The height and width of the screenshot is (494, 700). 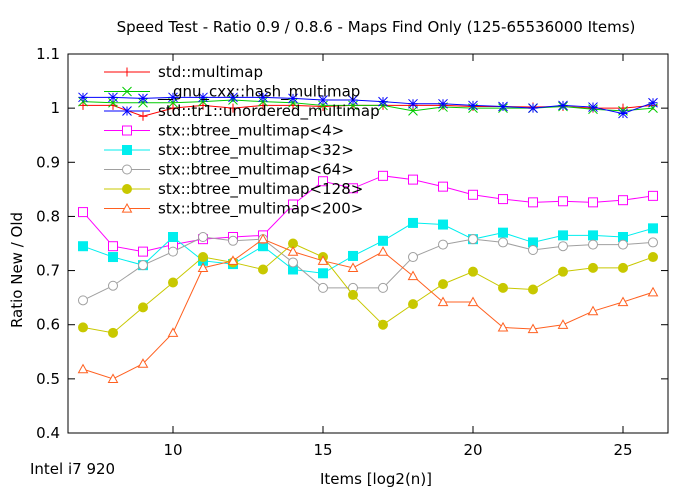 I want to click on legend-item: stx::btree_multimap<200>, so click(x=233, y=209).